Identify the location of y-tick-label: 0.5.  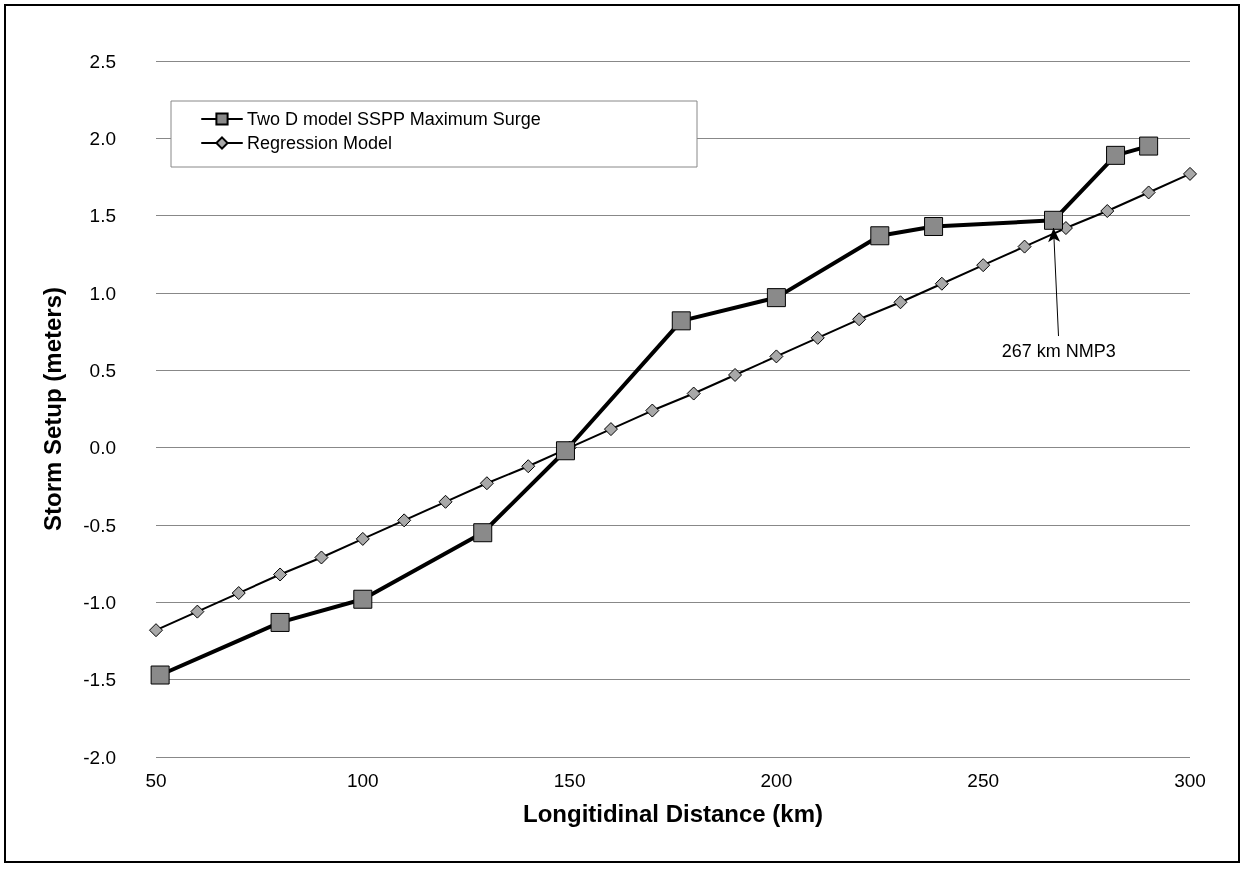
(102, 370).